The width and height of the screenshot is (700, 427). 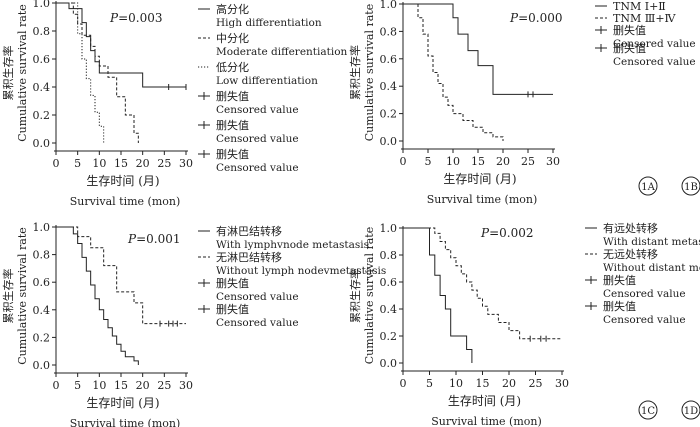 I want to click on panel-1b-series-2-line, so click(x=453, y=72).